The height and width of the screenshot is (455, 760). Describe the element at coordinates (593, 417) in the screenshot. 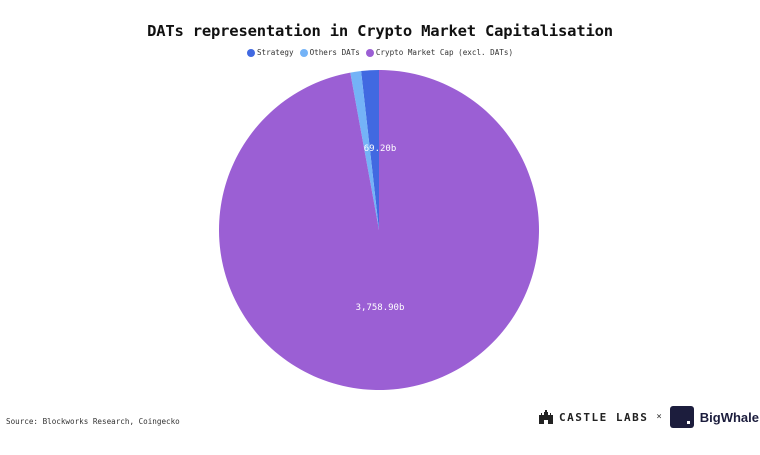

I see `castle-labs-logo: CASTLE LABS` at that location.